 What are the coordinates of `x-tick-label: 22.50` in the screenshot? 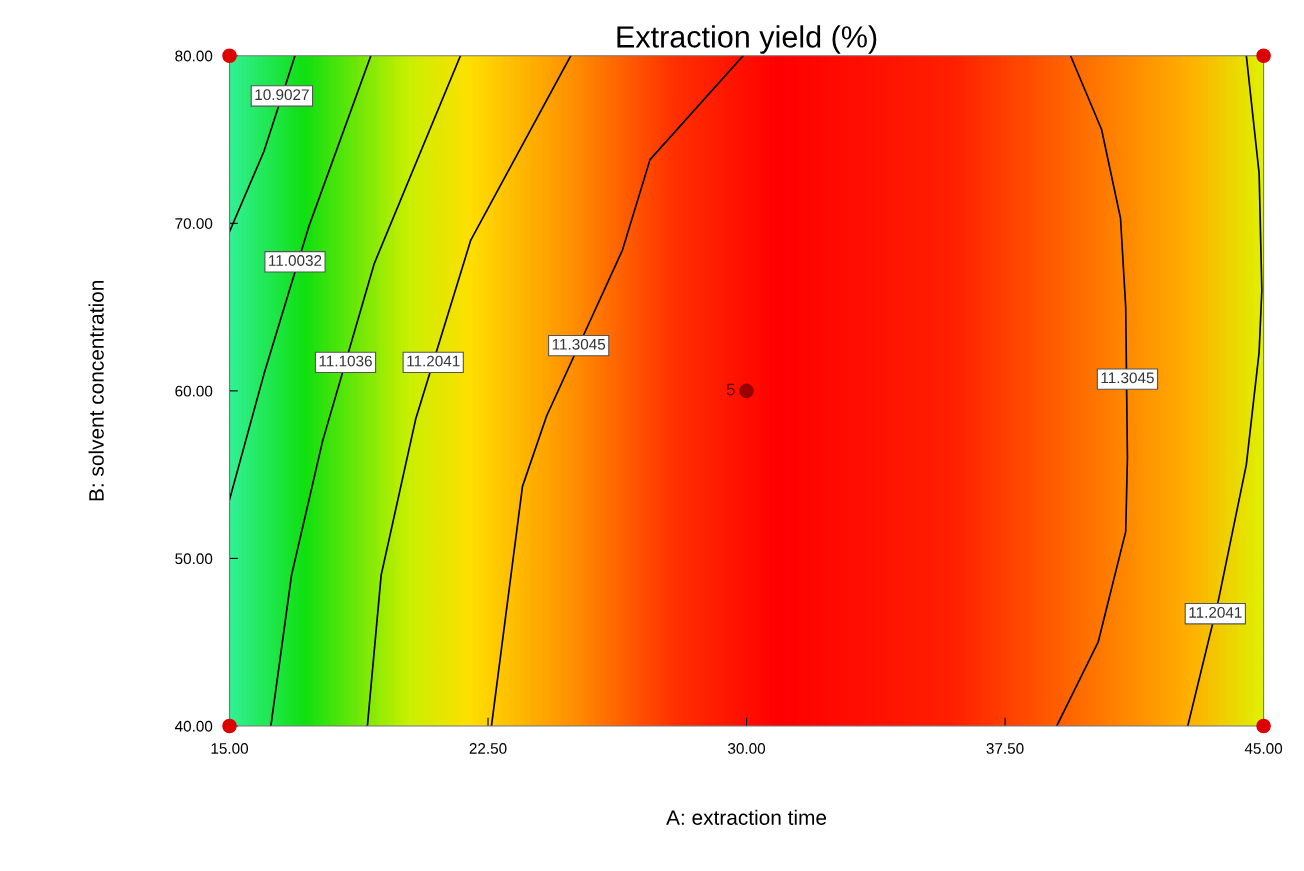 It's located at (488, 748).